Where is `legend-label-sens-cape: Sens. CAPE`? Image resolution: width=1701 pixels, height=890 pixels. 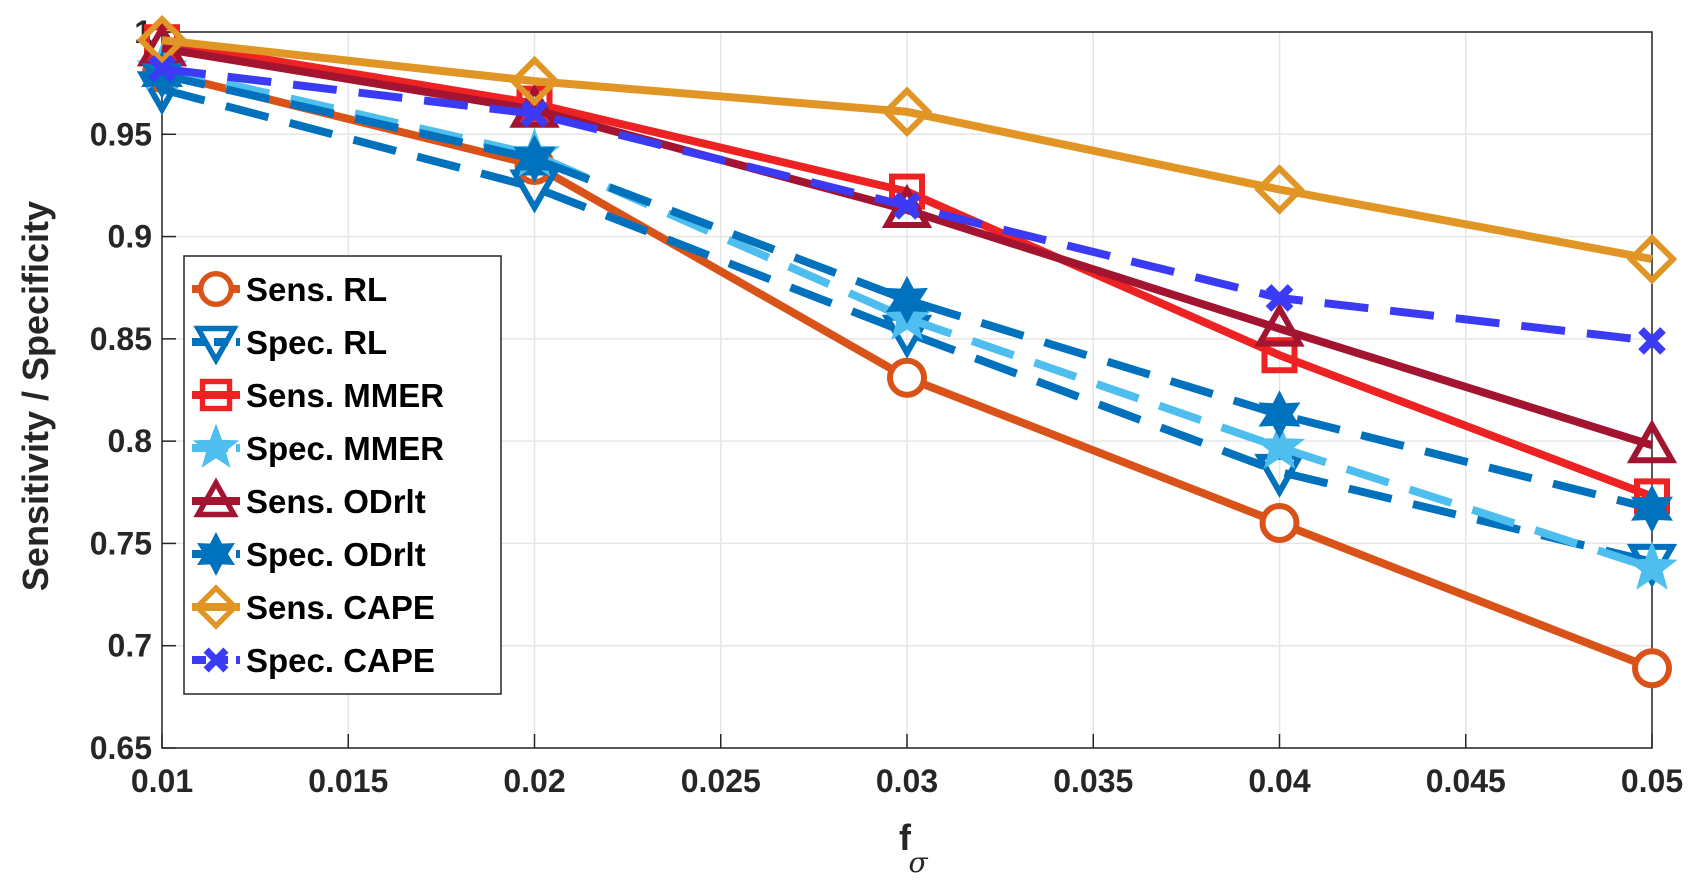 legend-label-sens-cape: Sens. CAPE is located at coordinates (340, 607).